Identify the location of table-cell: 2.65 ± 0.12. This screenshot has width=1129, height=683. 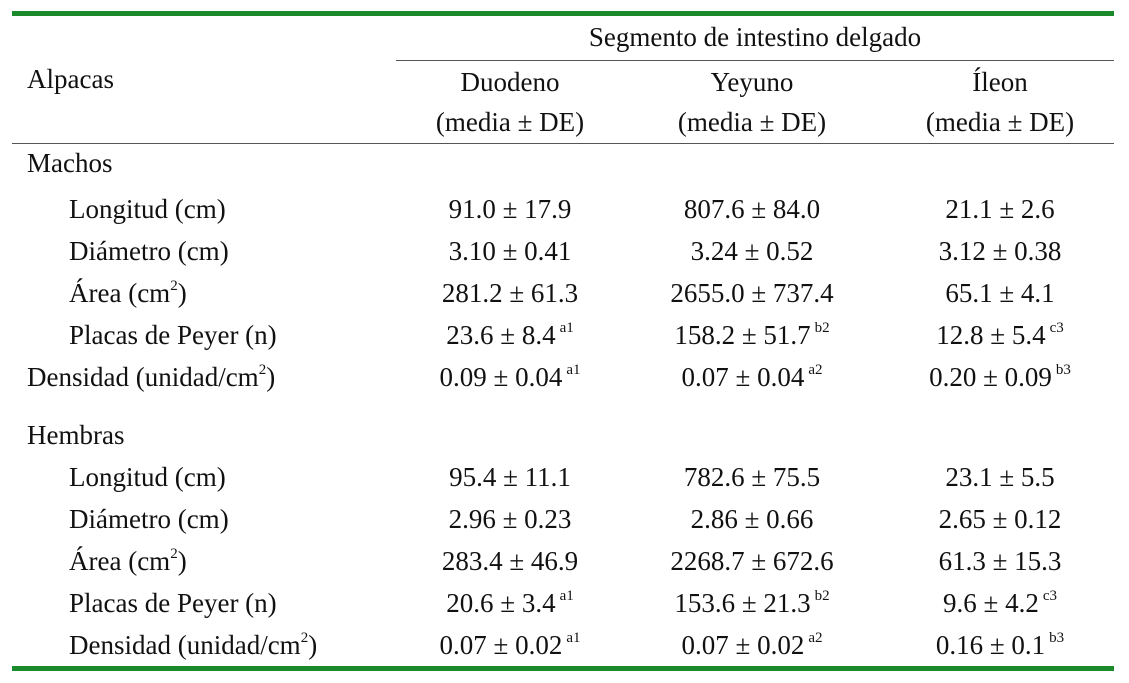
(1000, 519).